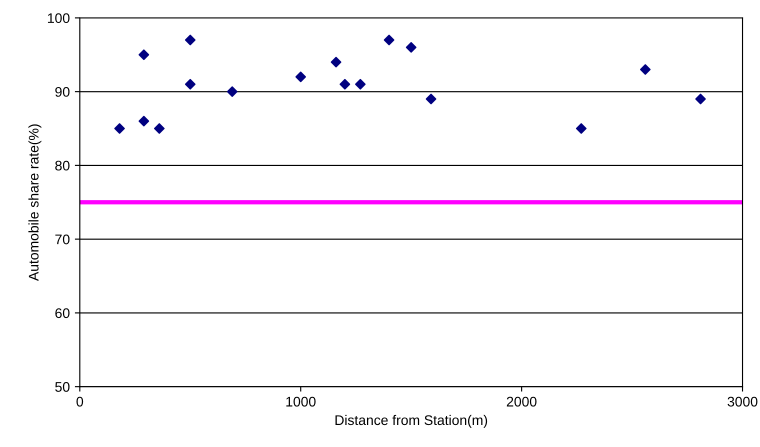 This screenshot has height=447, width=760. Describe the element at coordinates (521, 401) in the screenshot. I see `x-tick-label: 2000` at that location.